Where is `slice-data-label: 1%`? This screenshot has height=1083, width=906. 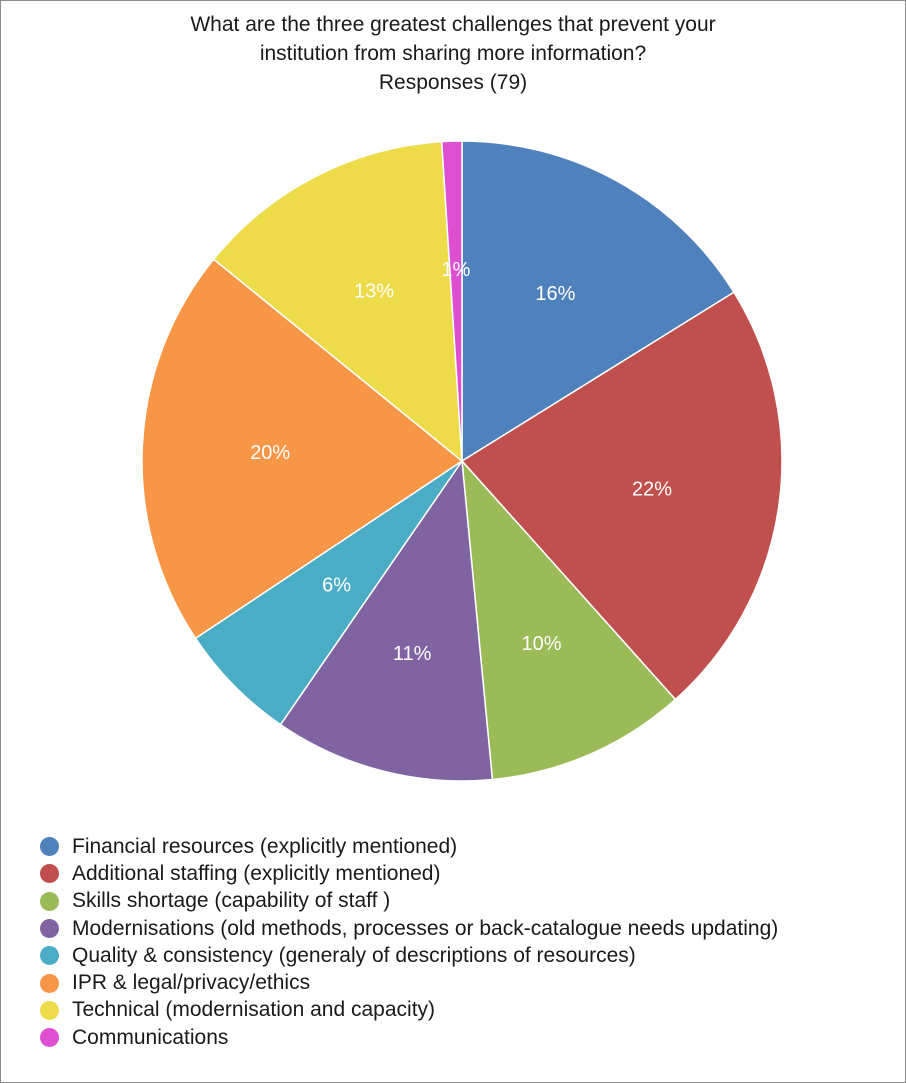
slice-data-label: 1% is located at coordinates (455, 270).